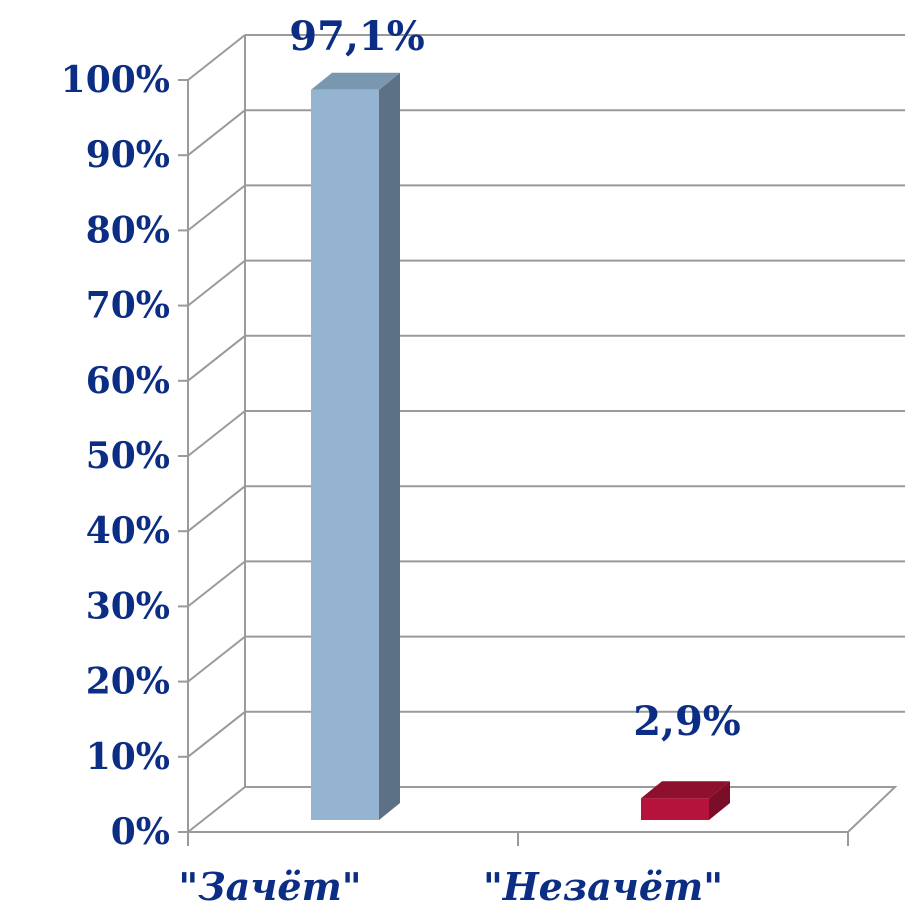 The width and height of the screenshot is (905, 912). Describe the element at coordinates (128, 381) in the screenshot. I see `y-tick-label: 60%` at that location.